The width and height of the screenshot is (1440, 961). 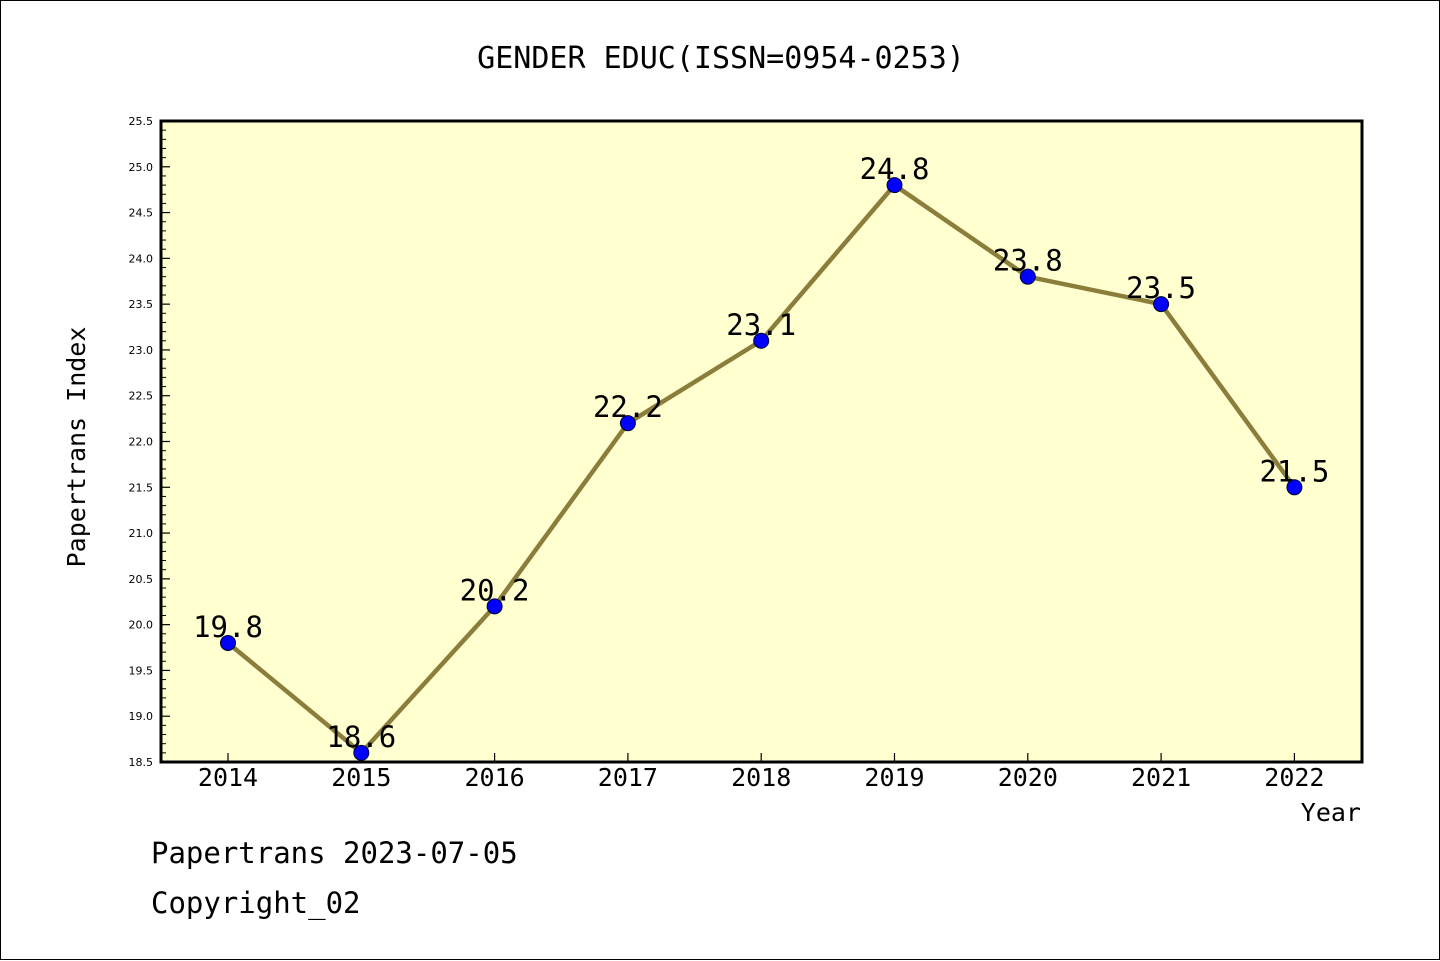 I want to click on y-tick-label: 23.5, so click(x=141, y=304).